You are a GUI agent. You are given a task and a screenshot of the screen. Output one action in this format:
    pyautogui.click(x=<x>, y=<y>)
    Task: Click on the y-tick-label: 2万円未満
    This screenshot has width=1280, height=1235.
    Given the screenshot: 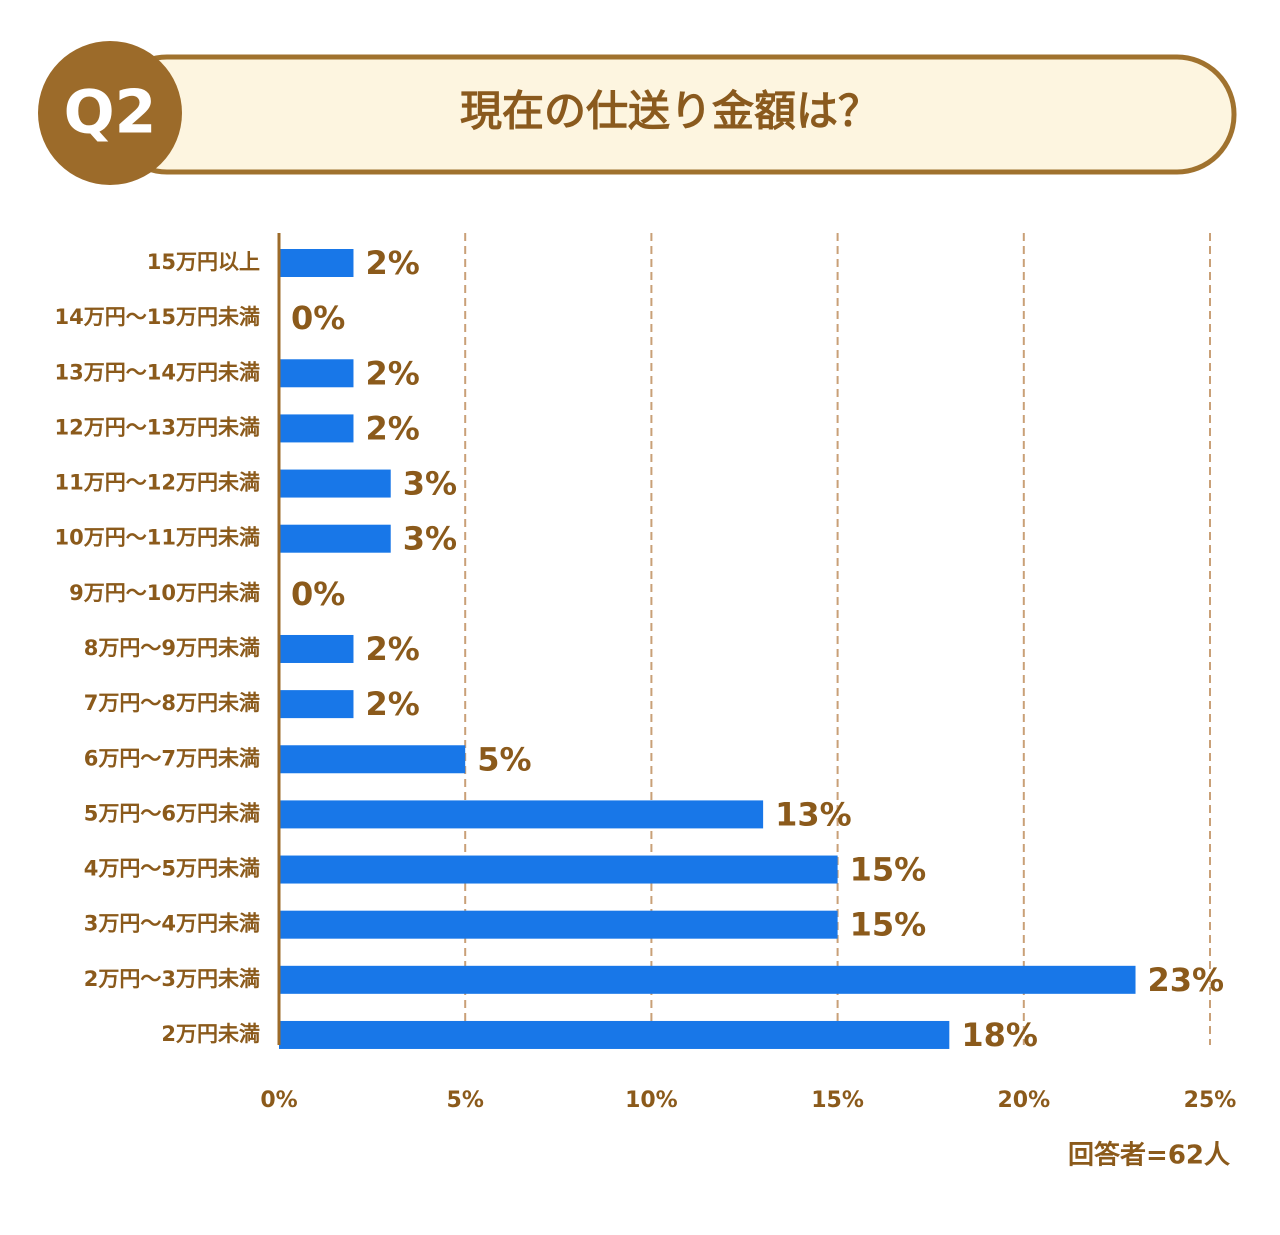 What is the action you would take?
    pyautogui.click(x=210, y=1034)
    